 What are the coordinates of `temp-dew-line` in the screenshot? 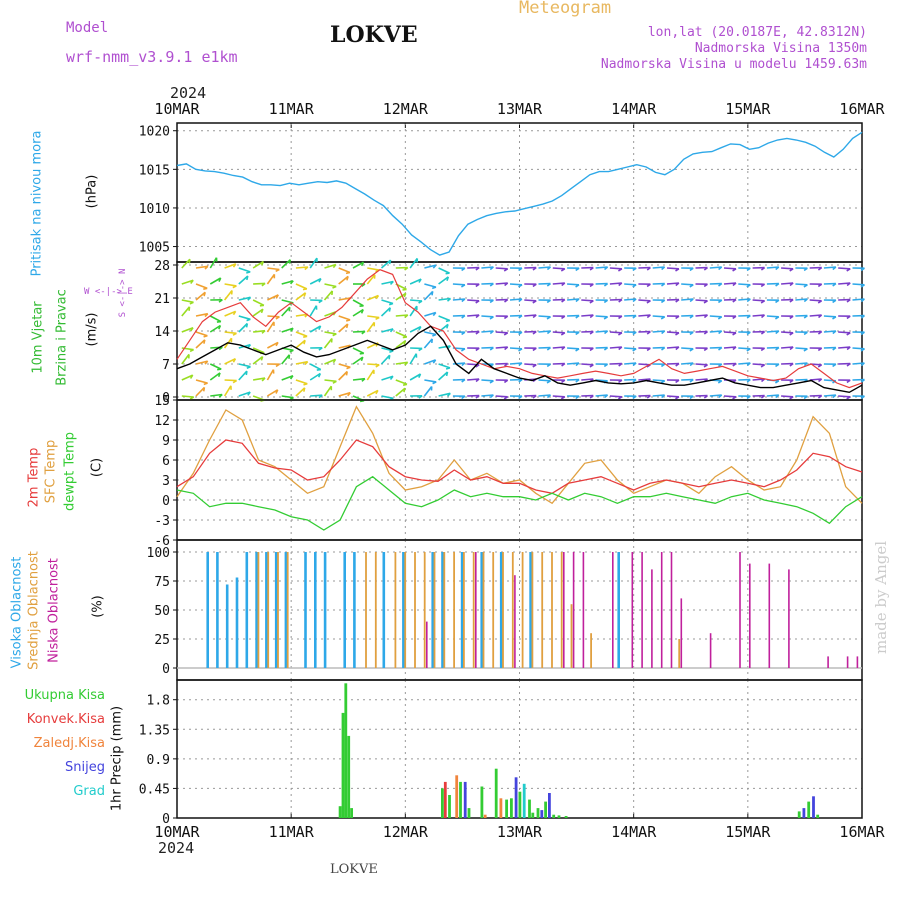 It's located at (519, 503).